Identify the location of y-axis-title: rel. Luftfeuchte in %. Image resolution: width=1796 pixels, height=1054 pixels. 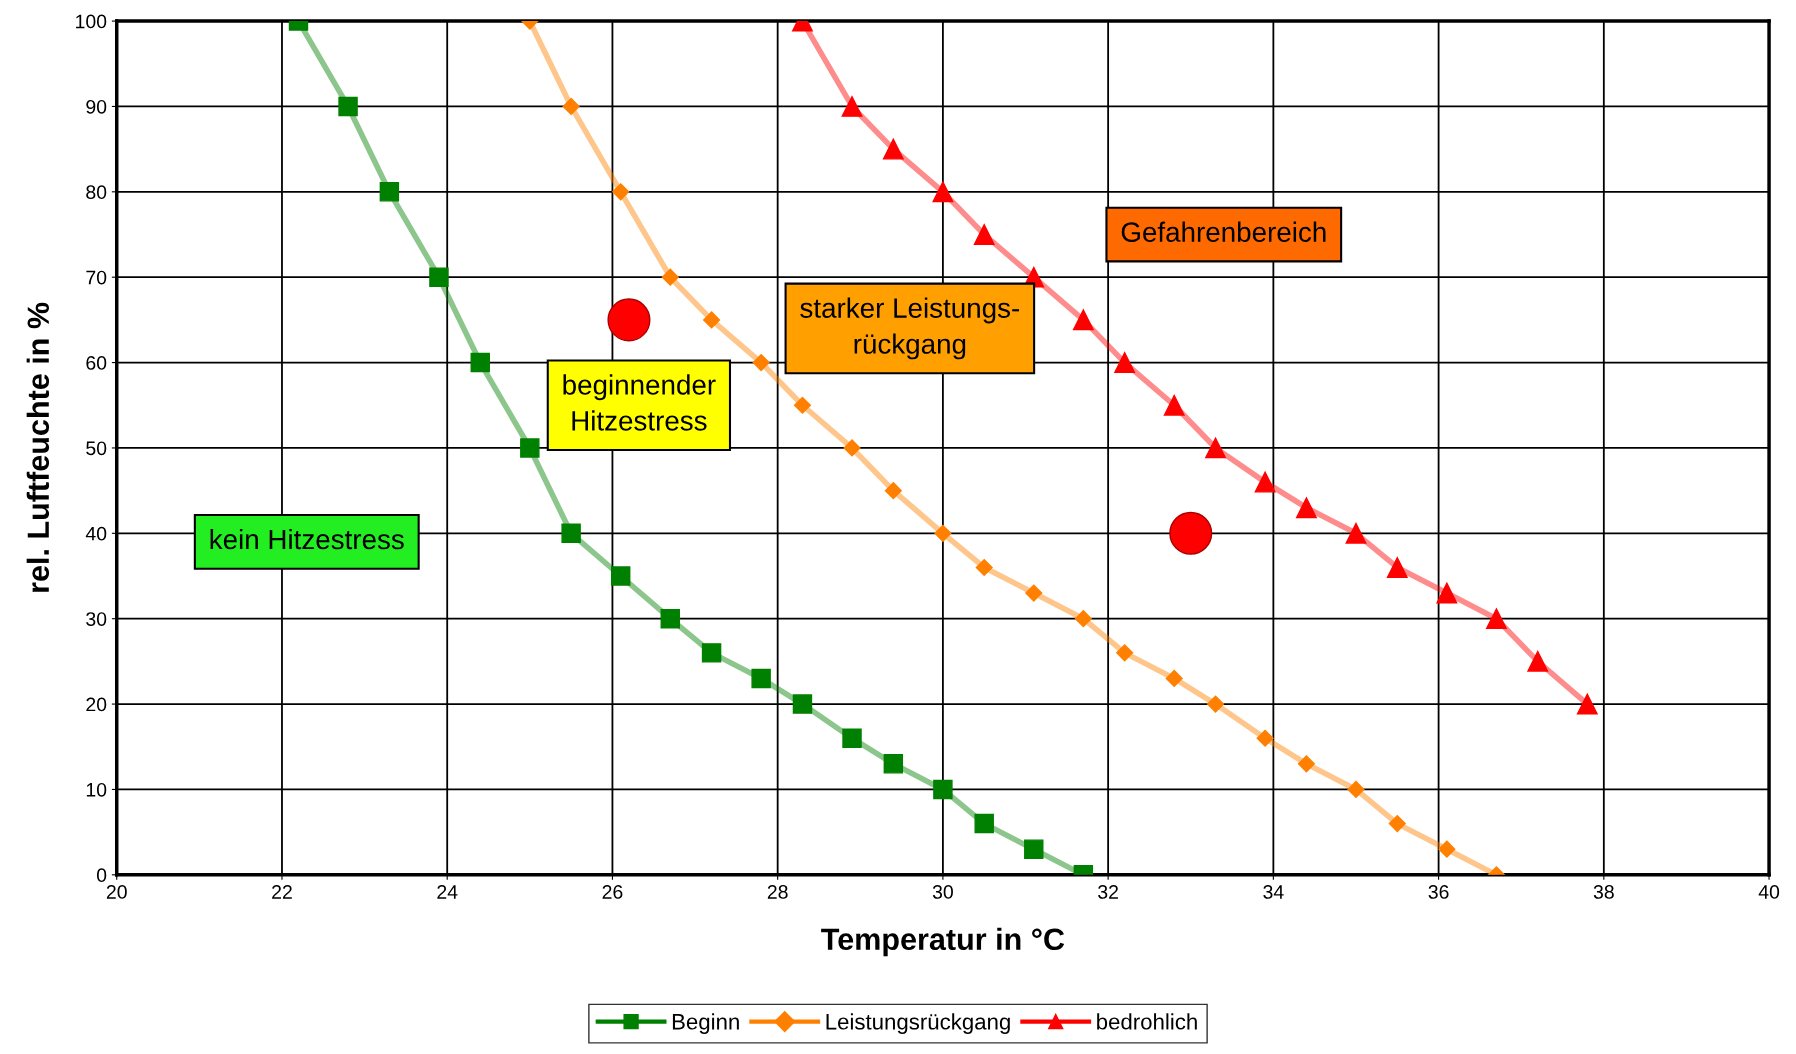
(38, 447).